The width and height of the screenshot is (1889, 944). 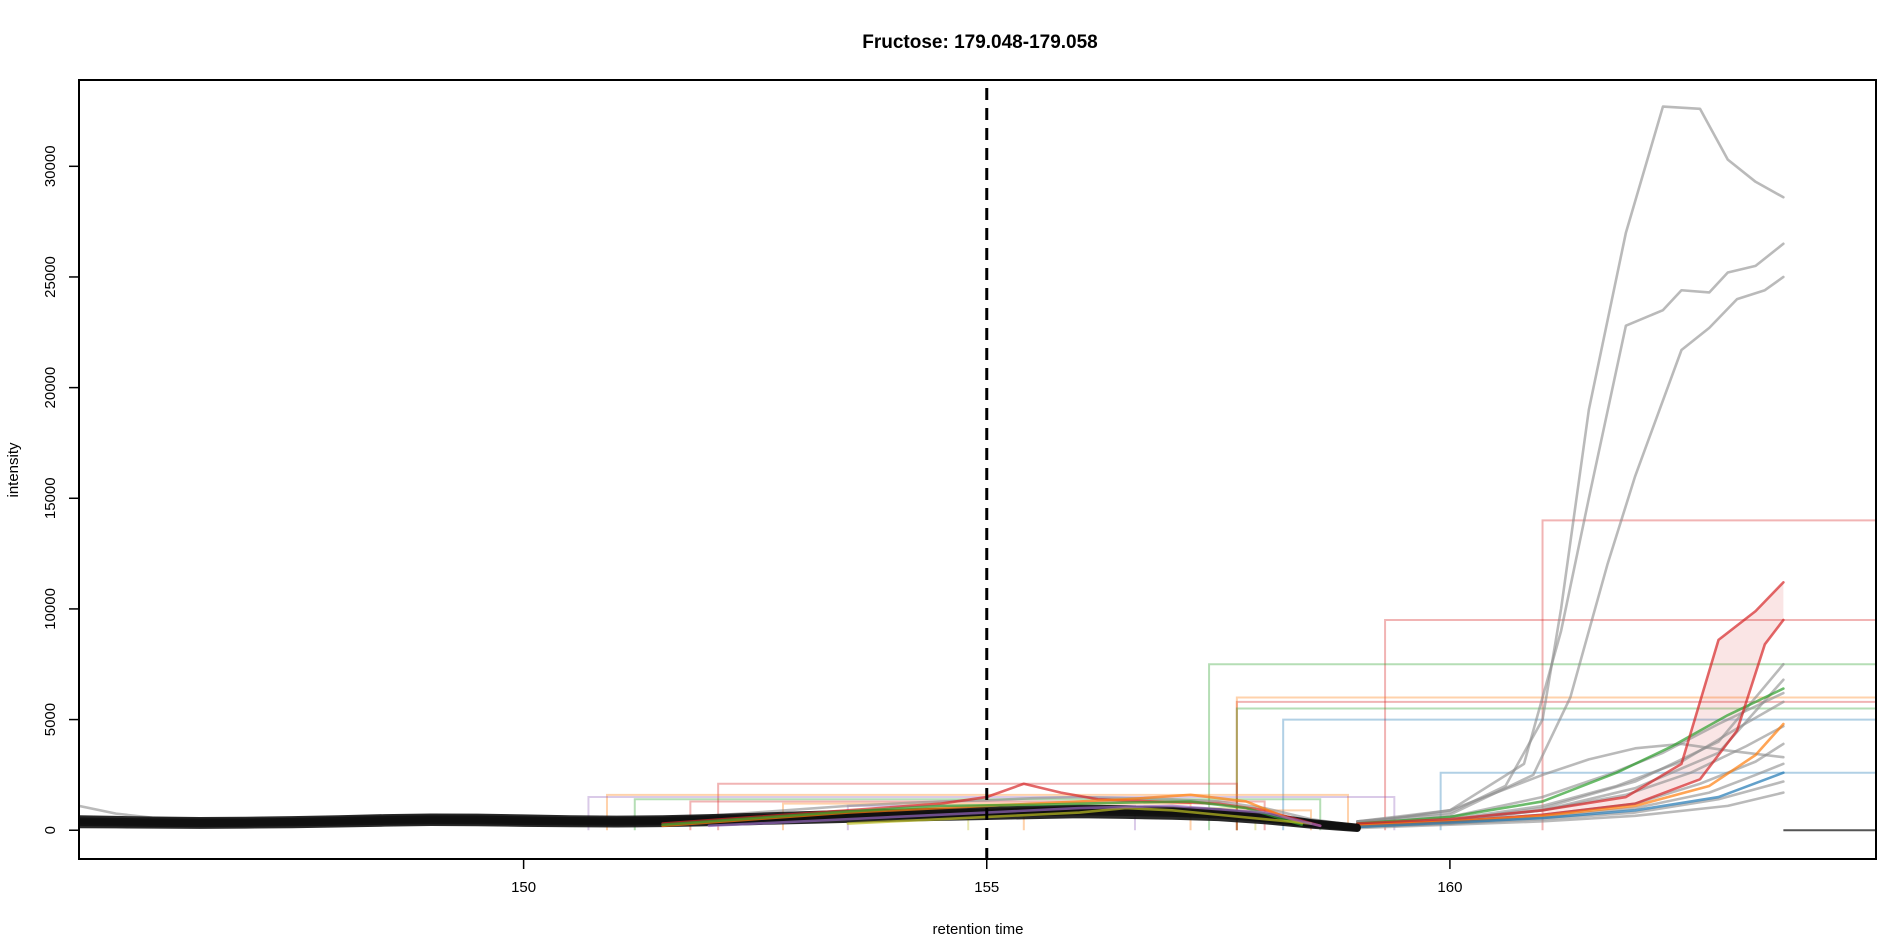 What do you see at coordinates (980, 42) in the screenshot?
I see `chart-title: Fructose: 179.048-179.058` at bounding box center [980, 42].